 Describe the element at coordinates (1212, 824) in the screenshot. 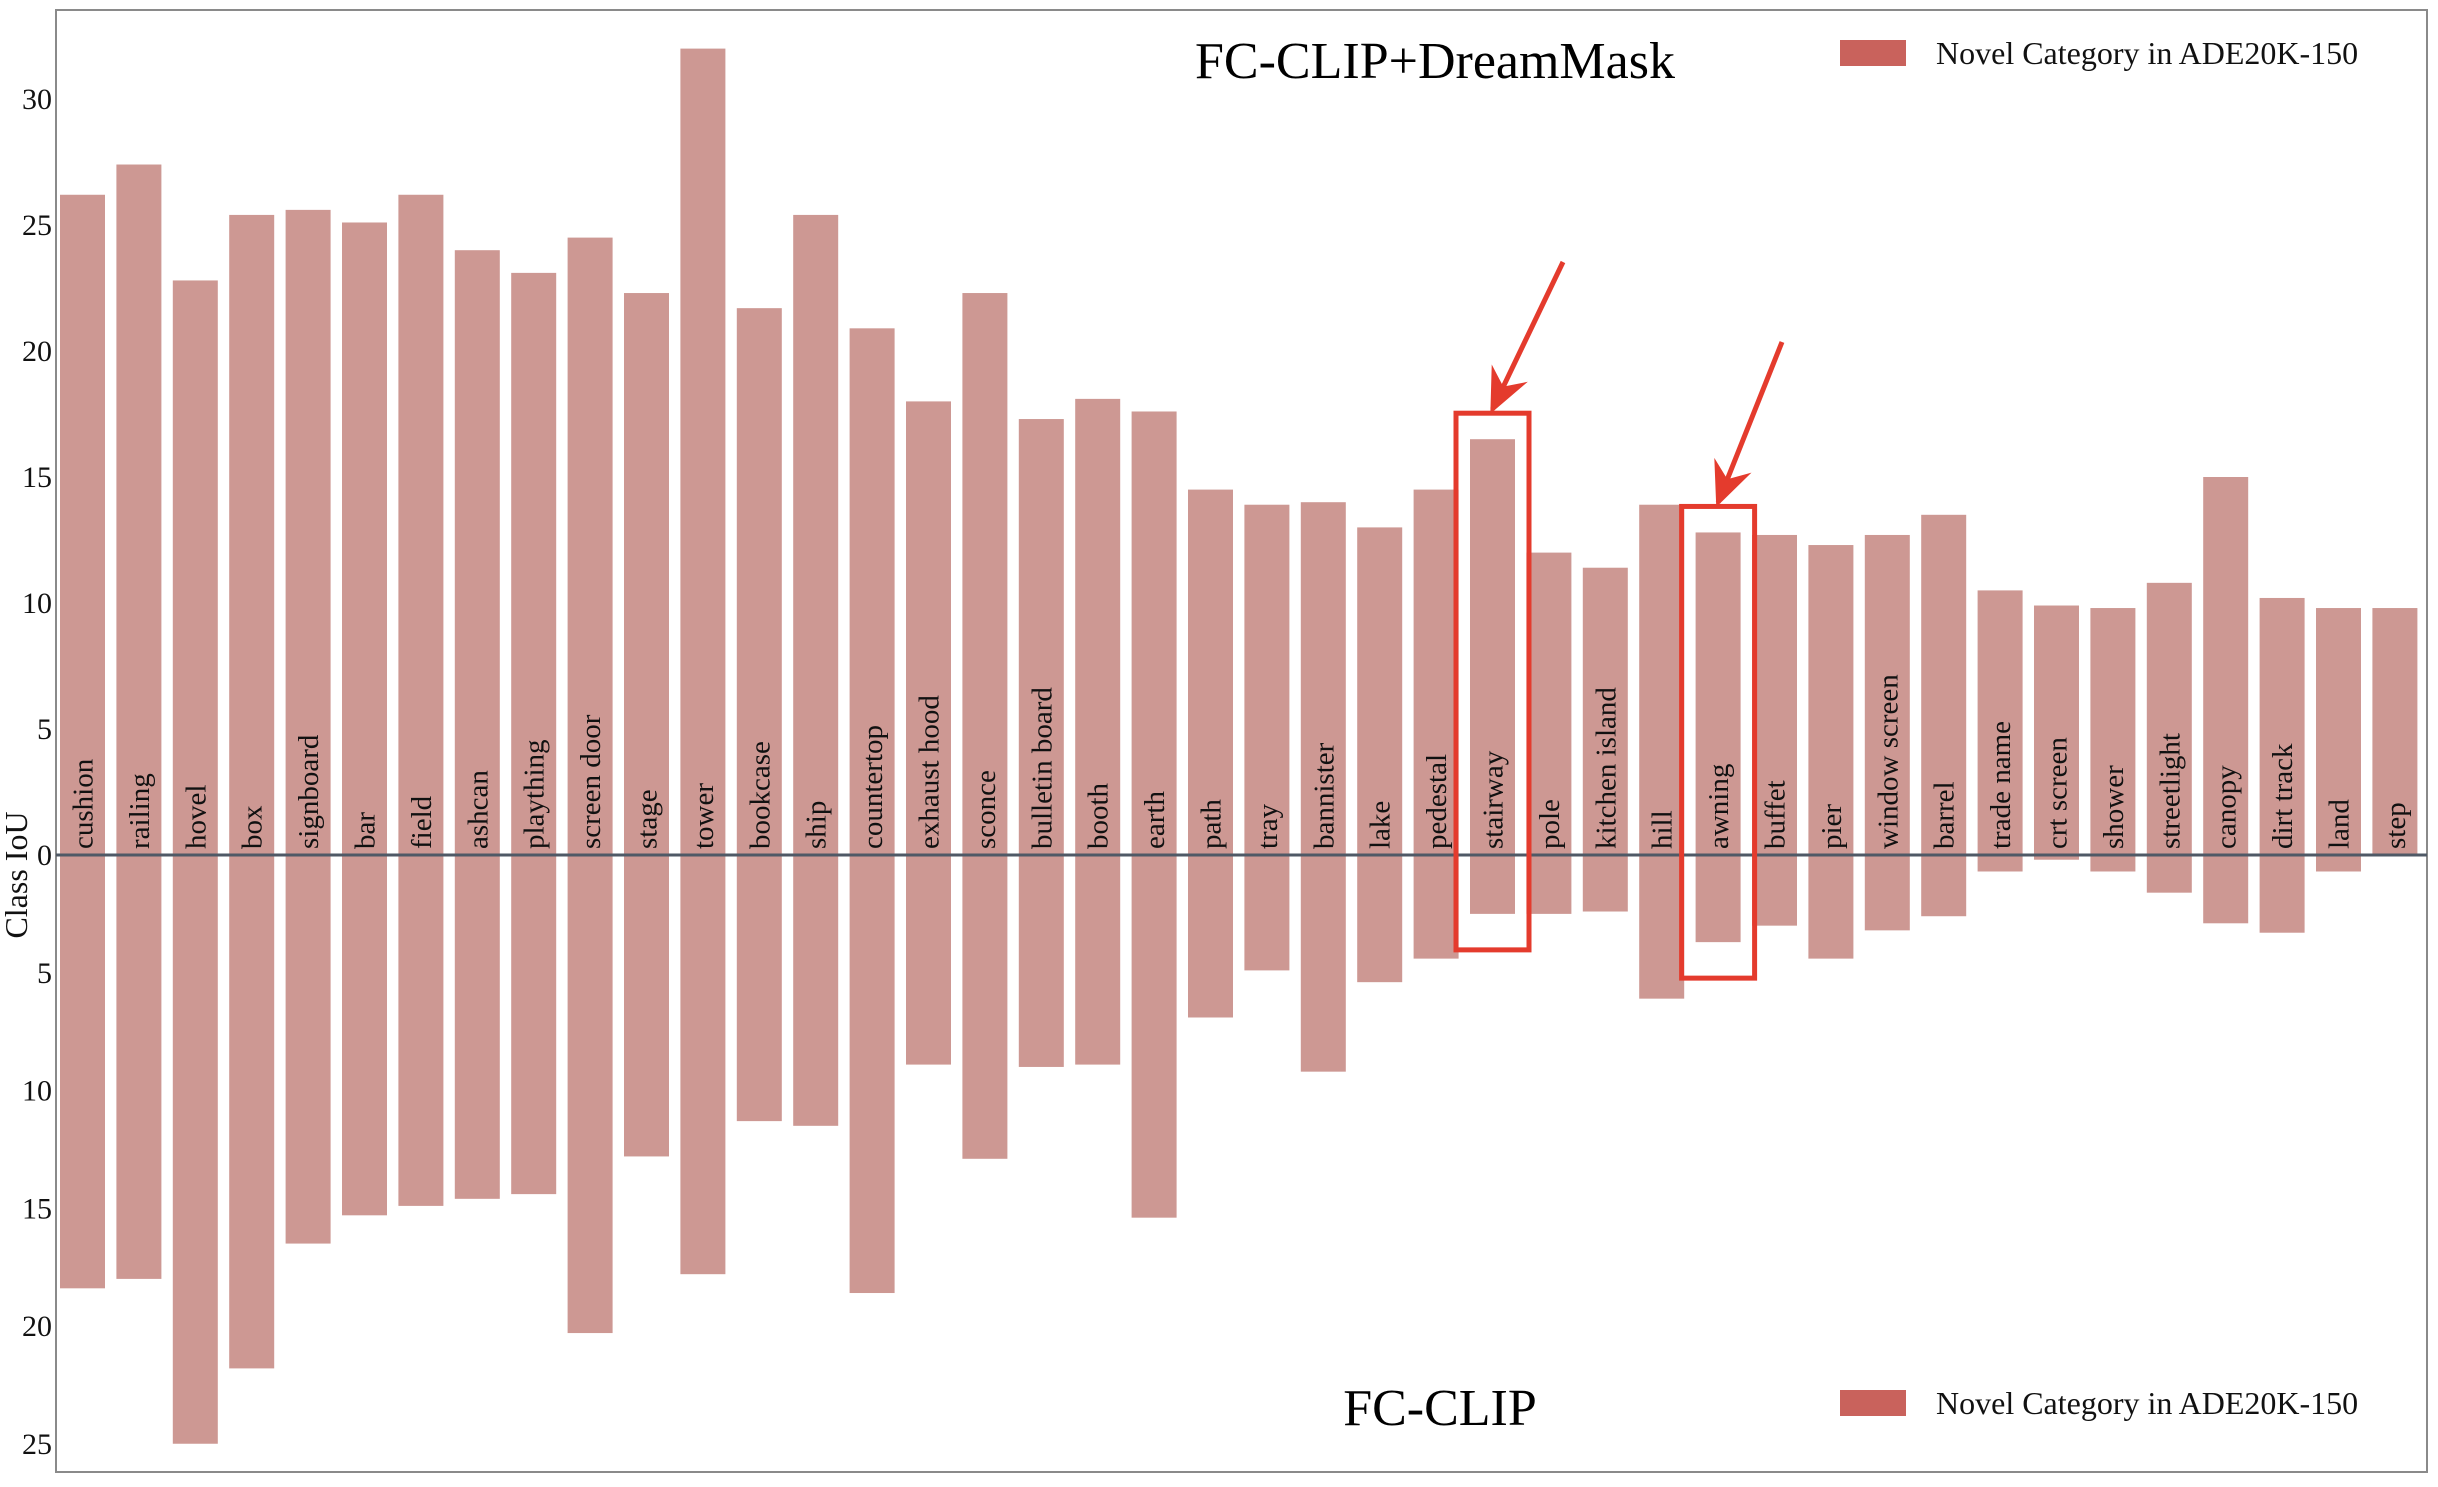

I see `category-label: path` at that location.